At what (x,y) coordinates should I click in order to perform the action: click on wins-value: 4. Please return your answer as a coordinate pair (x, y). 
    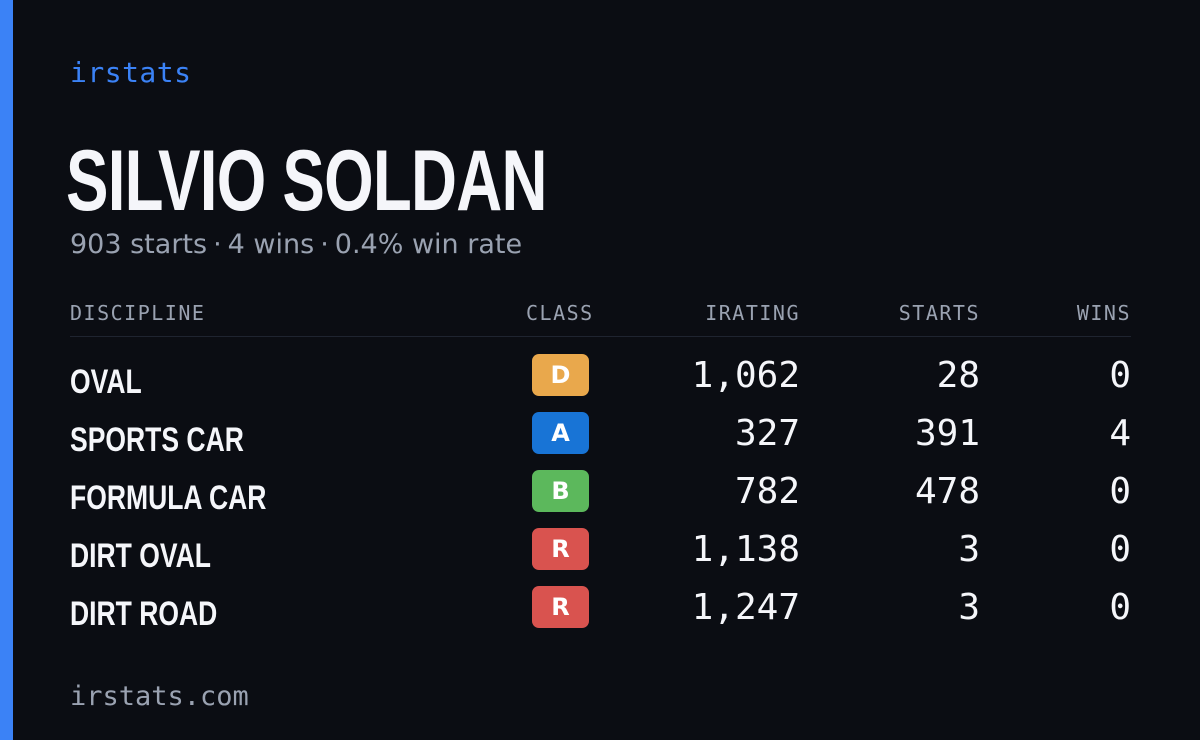
    Looking at the image, I should click on (1120, 433).